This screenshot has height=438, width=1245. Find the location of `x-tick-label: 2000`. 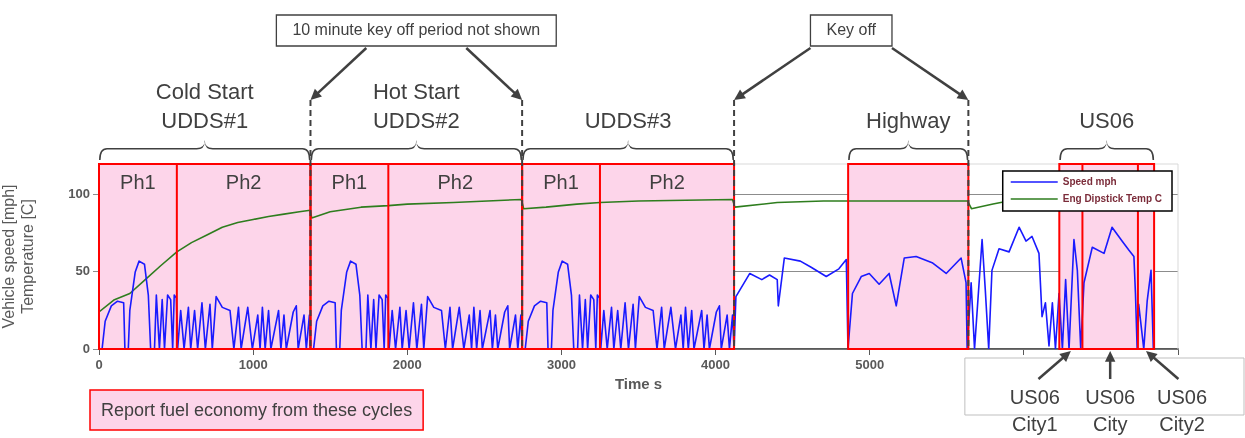

x-tick-label: 2000 is located at coordinates (407, 365).